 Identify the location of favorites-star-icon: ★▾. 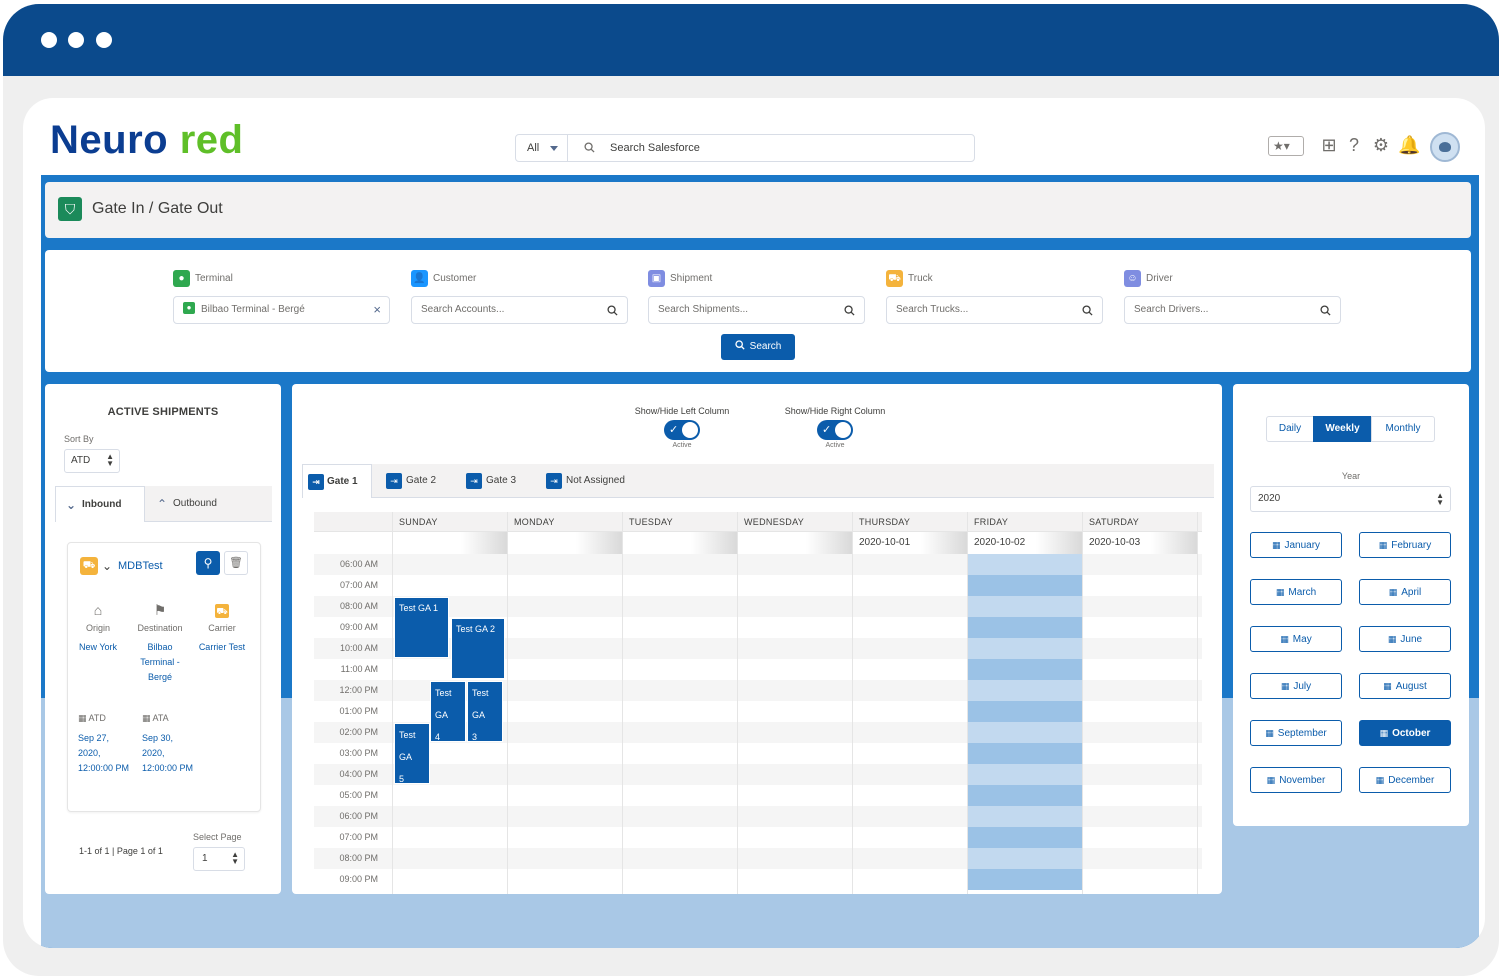
(1286, 146).